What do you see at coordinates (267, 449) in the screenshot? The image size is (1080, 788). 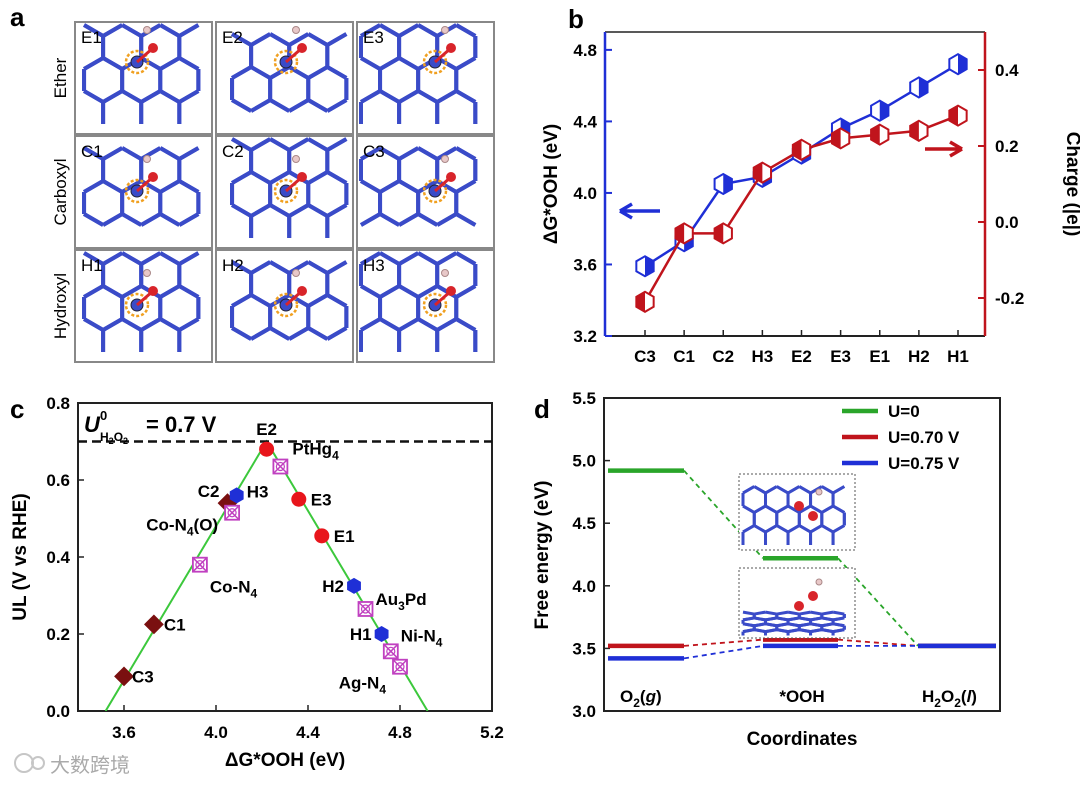 I see `ether-marker` at bounding box center [267, 449].